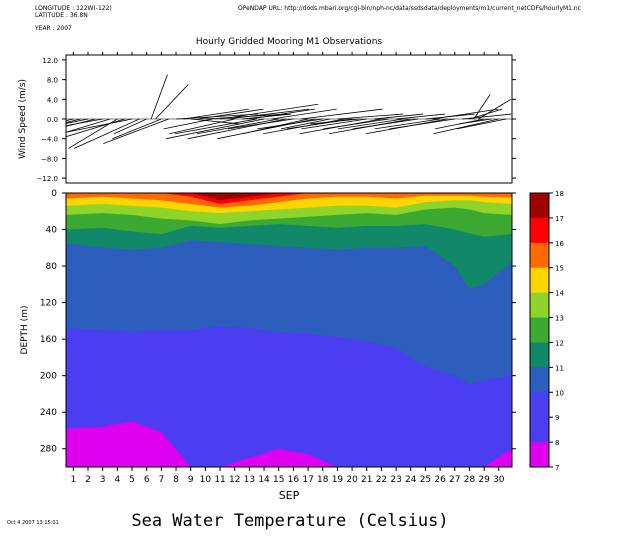 Image resolution: width=640 pixels, height=552 pixels. Describe the element at coordinates (557, 418) in the screenshot. I see `colorbar-label: 9` at that location.